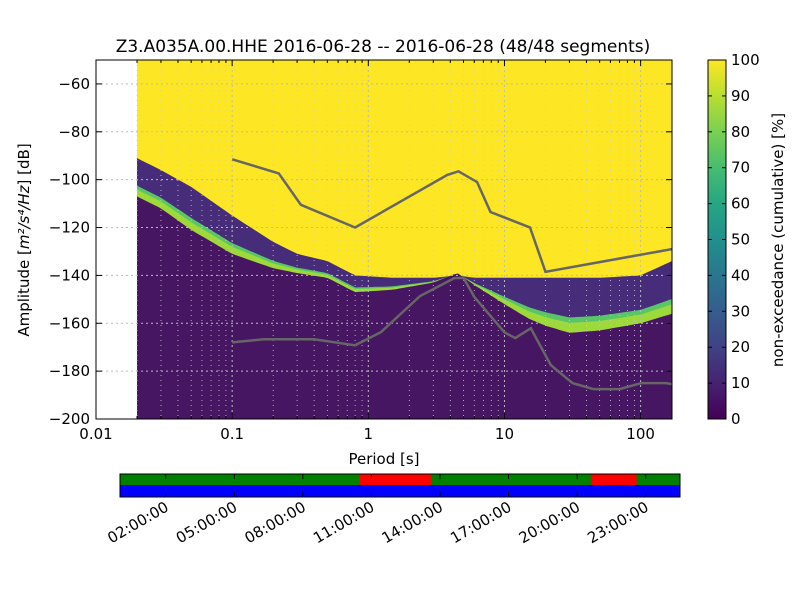 This screenshot has width=800, height=600. What do you see at coordinates (74, 84) in the screenshot?
I see `y-tick-label: −60` at bounding box center [74, 84].